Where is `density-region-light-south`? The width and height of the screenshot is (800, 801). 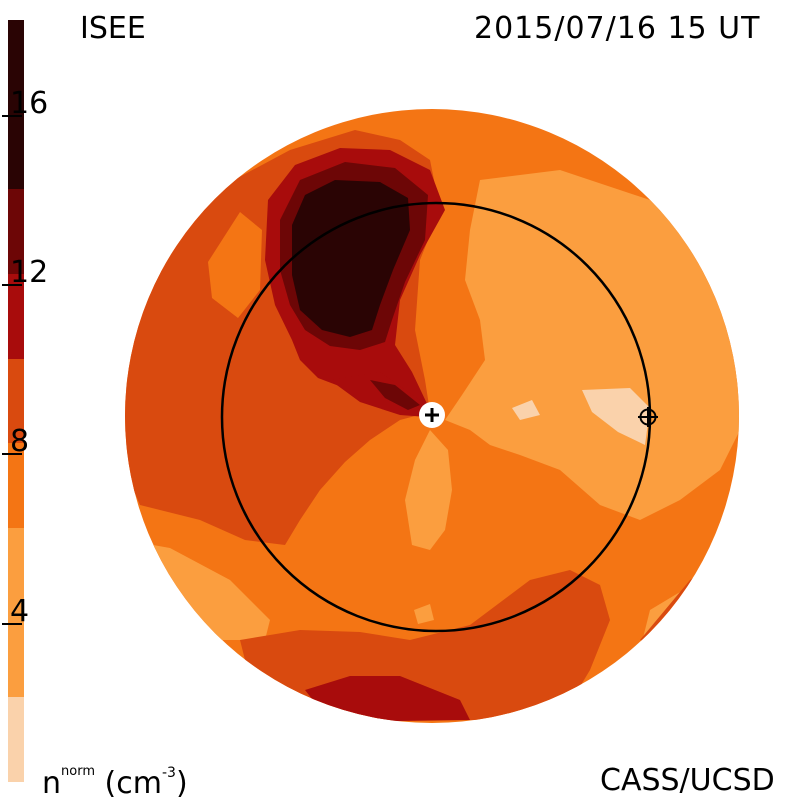
density-region-light-south is located at coordinates (428, 490).